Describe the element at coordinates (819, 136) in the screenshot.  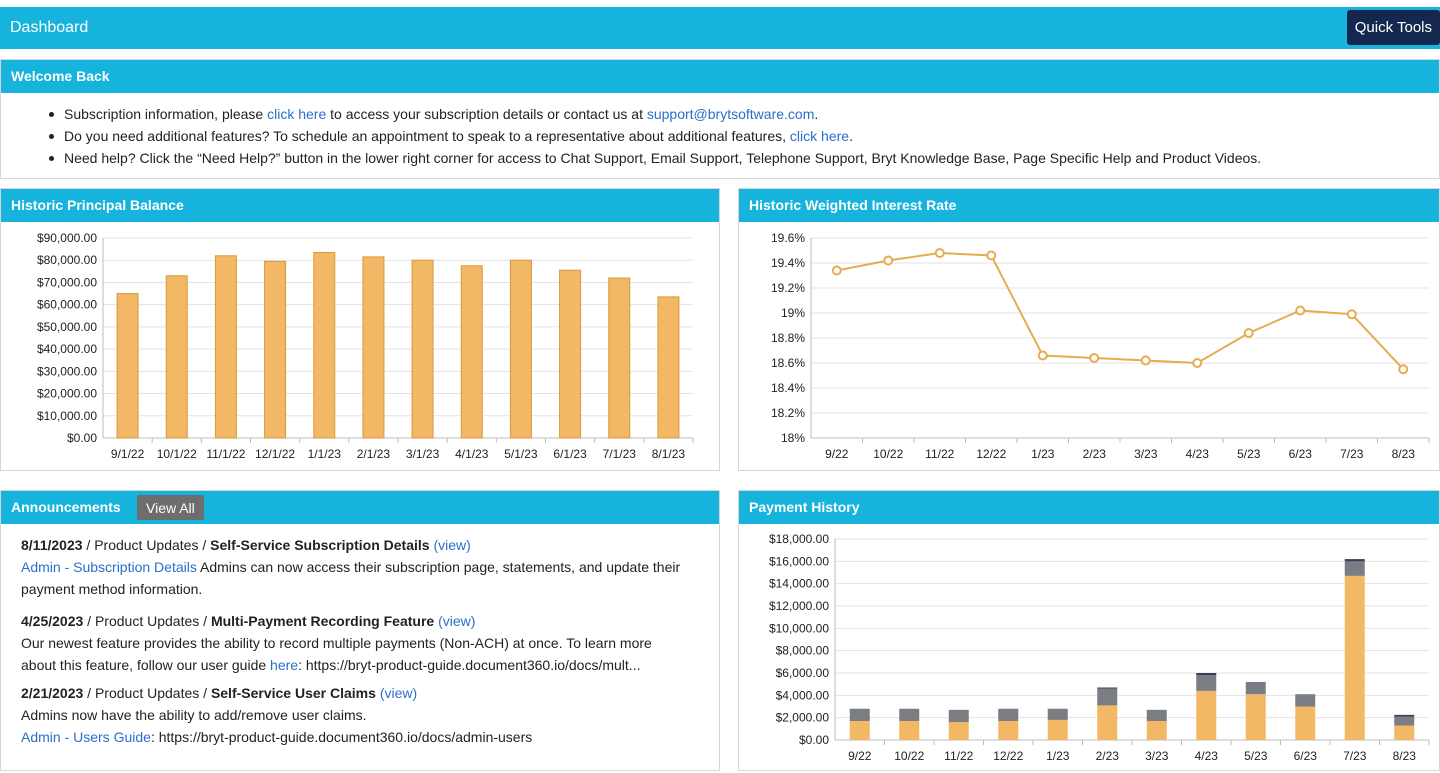
I see `features-link: click here` at that location.